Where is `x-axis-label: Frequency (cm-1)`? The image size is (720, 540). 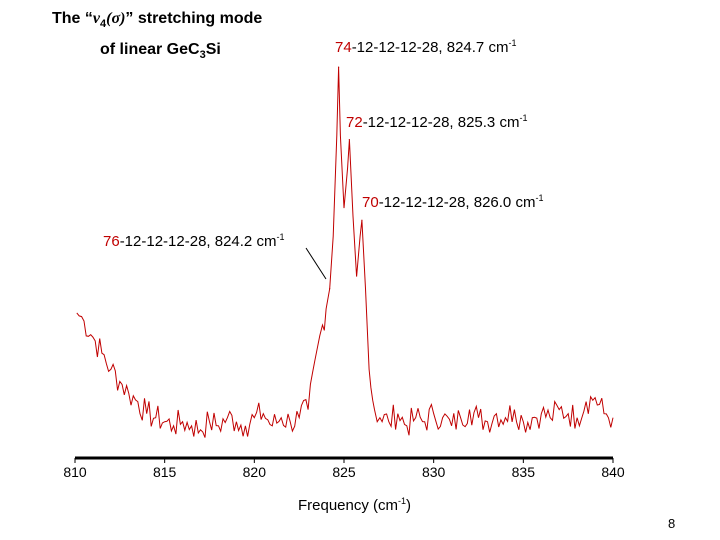 x-axis-label: Frequency (cm-1) is located at coordinates (355, 505).